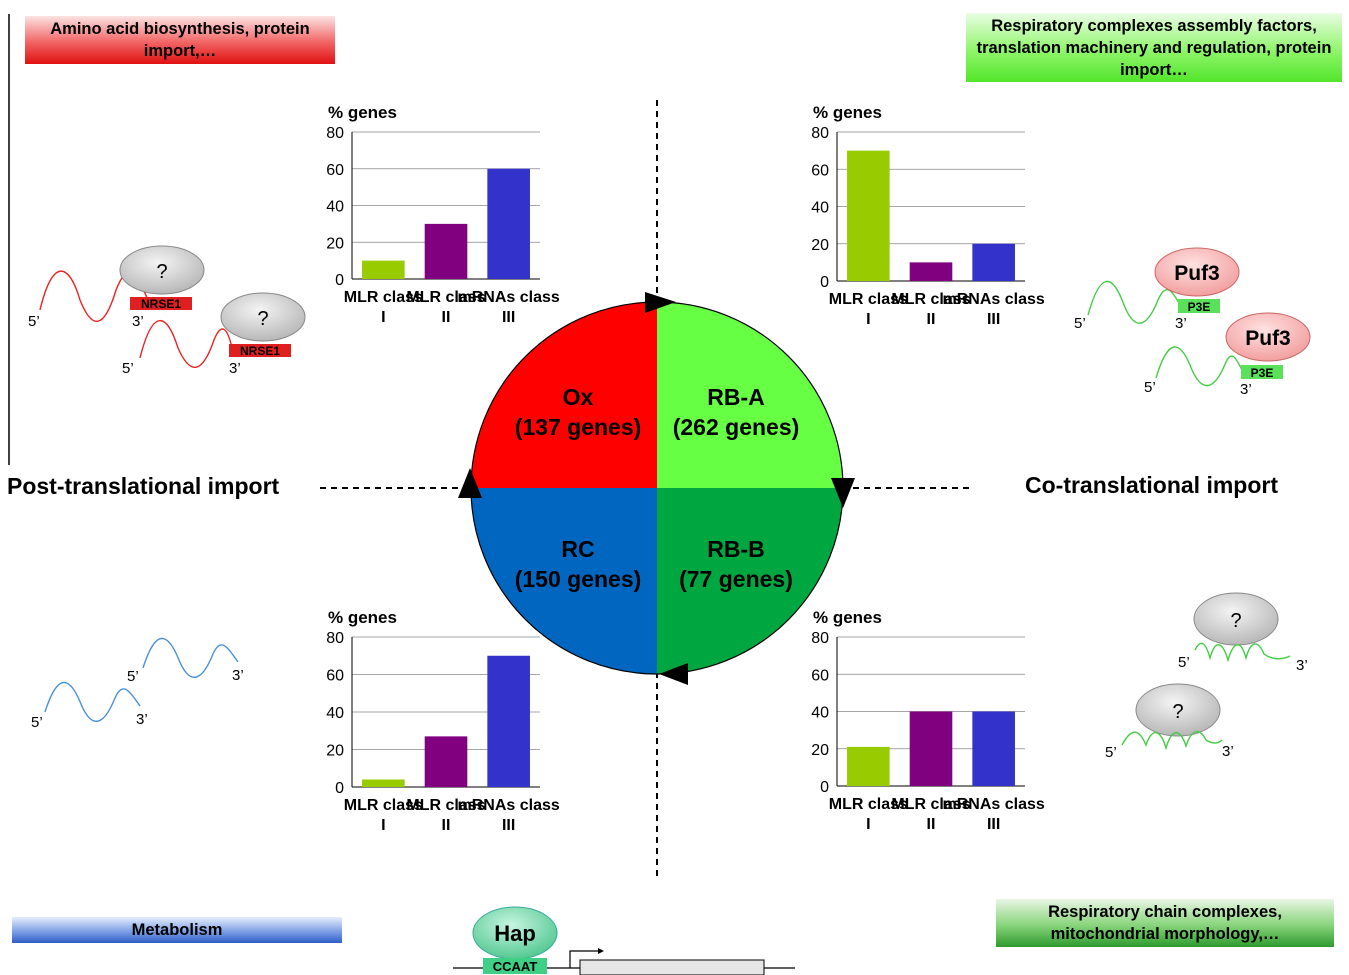 The width and height of the screenshot is (1349, 975). What do you see at coordinates (564, 395) in the screenshot?
I see `quadrant-ox` at bounding box center [564, 395].